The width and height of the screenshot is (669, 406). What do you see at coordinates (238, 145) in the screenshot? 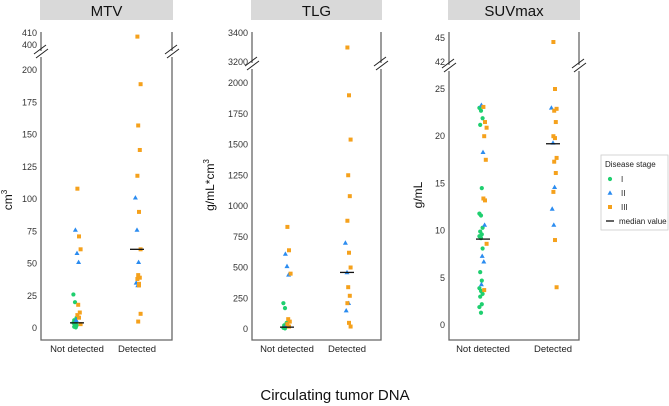
I see `y-tick-label: 1500` at bounding box center [238, 145].